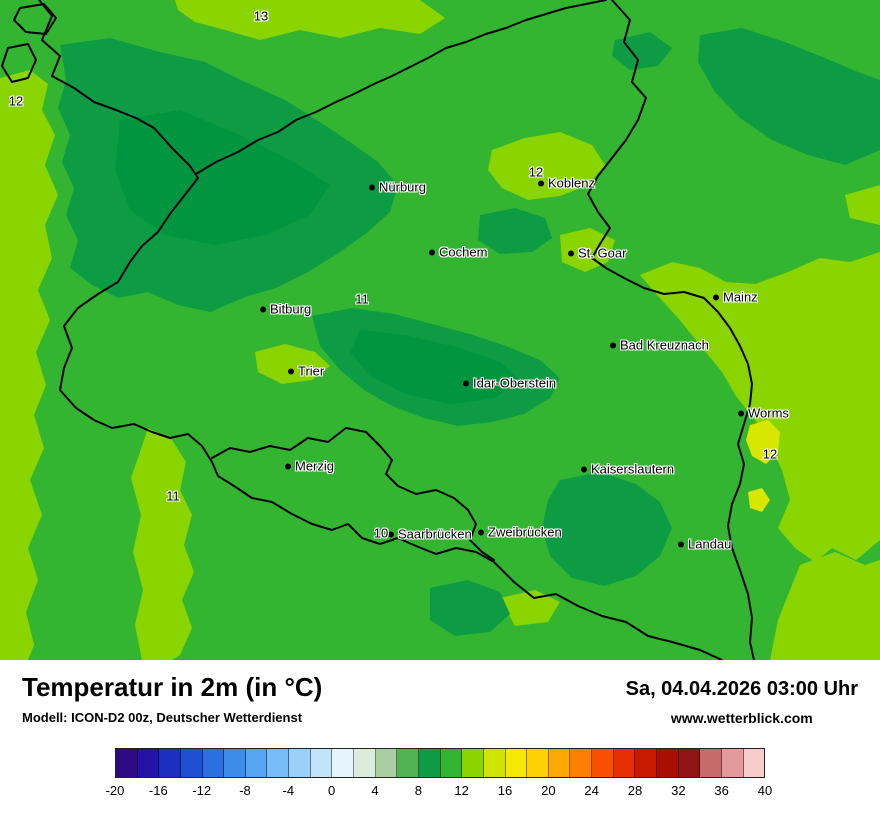 This screenshot has height=830, width=880. I want to click on website-label: www.wetterblick.com, so click(741, 718).